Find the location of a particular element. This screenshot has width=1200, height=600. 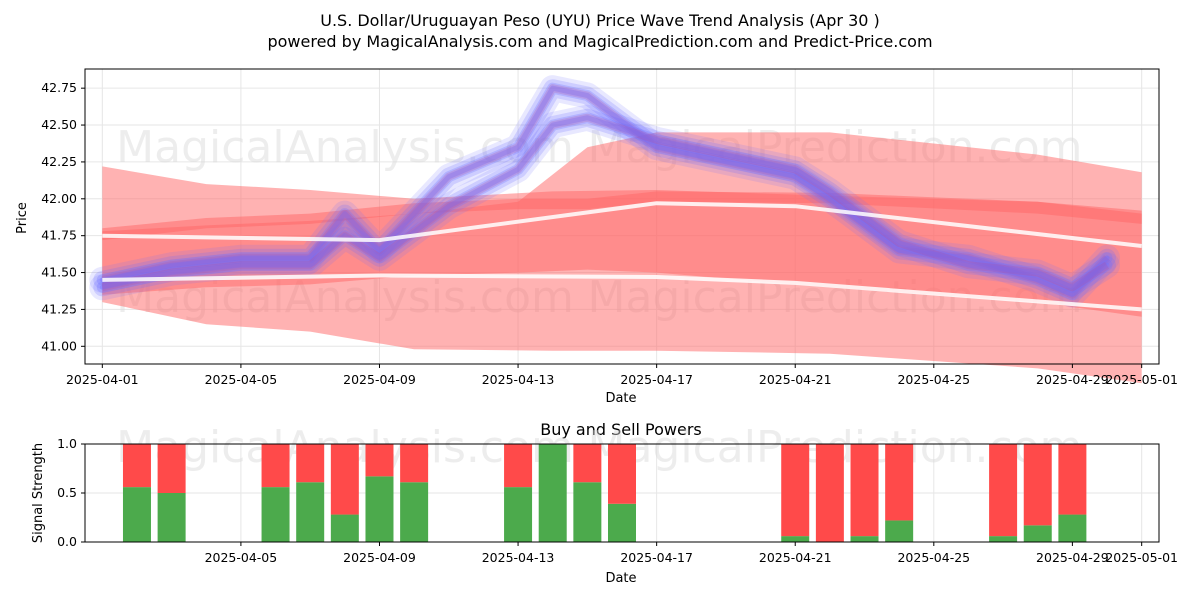

y-tick-label: 42.75 is located at coordinates (59, 87).